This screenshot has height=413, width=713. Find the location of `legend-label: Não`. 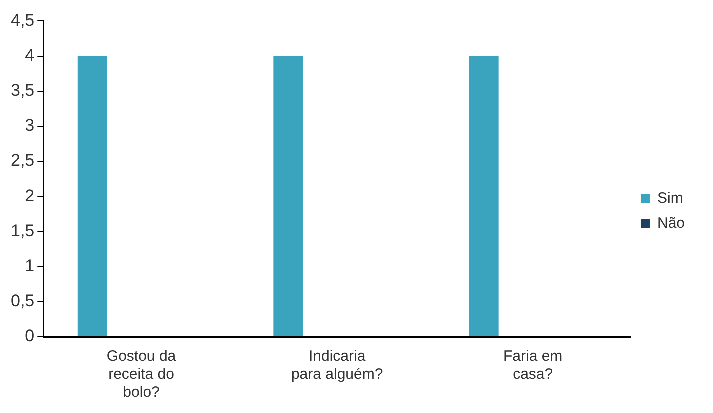

legend-label: Não is located at coordinates (671, 223).